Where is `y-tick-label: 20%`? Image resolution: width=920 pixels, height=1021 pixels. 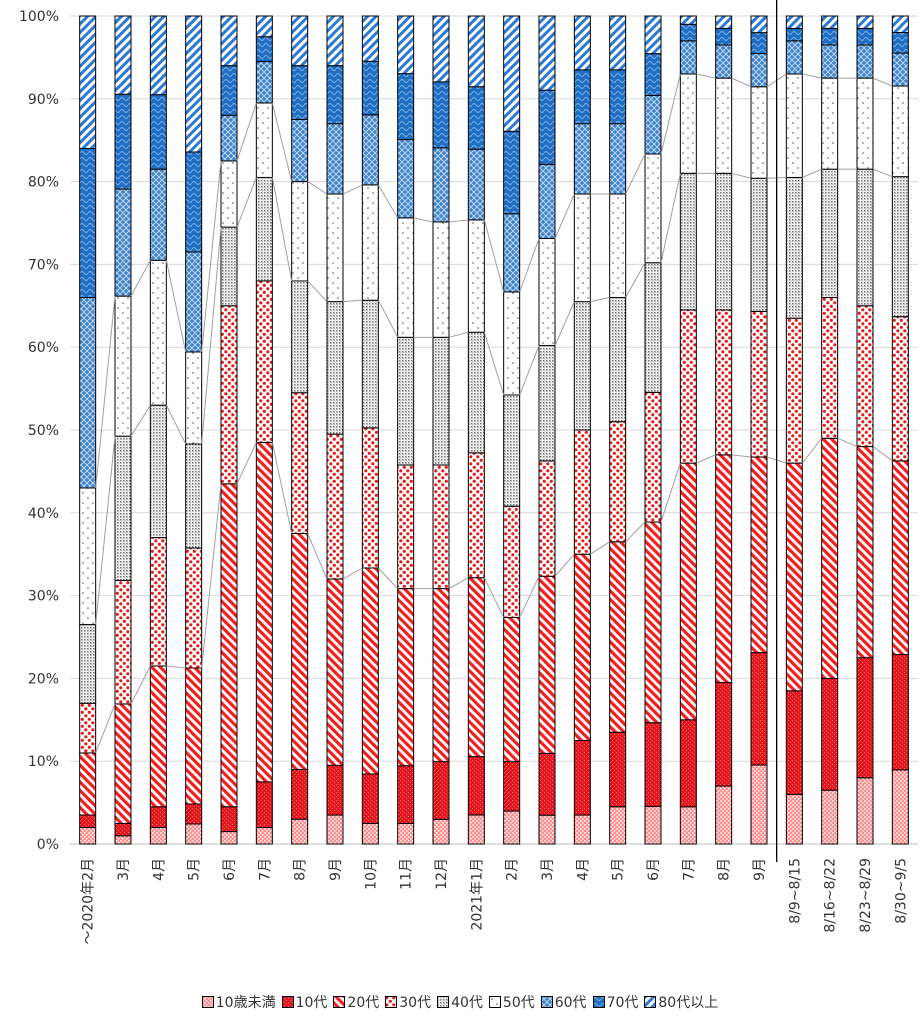
y-tick-label: 20% is located at coordinates (43, 679).